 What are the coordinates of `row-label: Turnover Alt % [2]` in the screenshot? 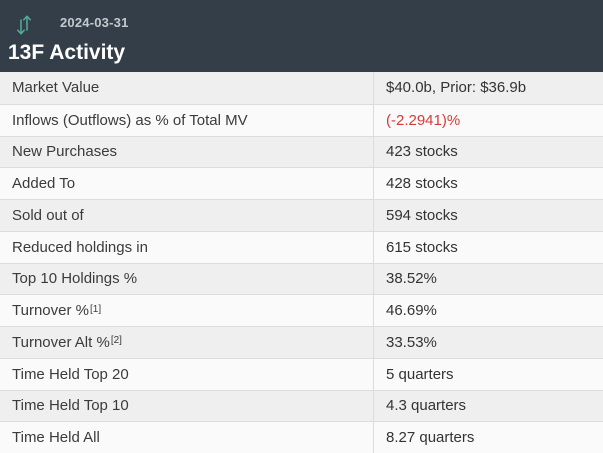 It's located at (187, 342).